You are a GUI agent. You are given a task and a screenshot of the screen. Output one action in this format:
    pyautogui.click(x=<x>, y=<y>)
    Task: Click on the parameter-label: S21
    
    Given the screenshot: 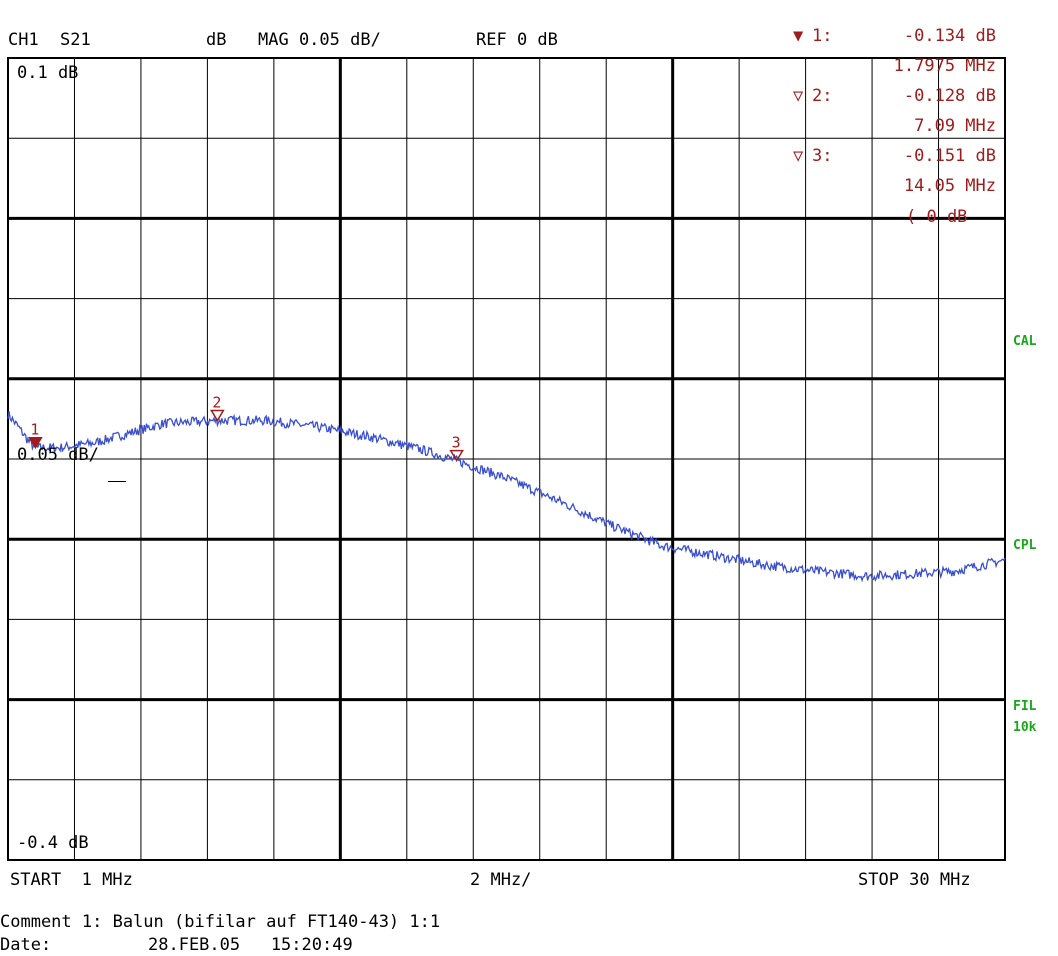 What is the action you would take?
    pyautogui.click(x=75, y=40)
    